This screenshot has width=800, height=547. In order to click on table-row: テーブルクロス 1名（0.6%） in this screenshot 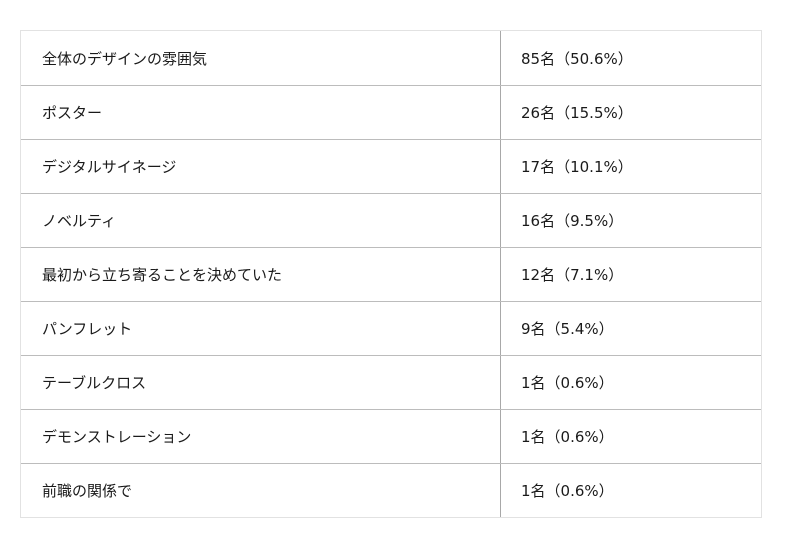, I will do `click(391, 382)`.